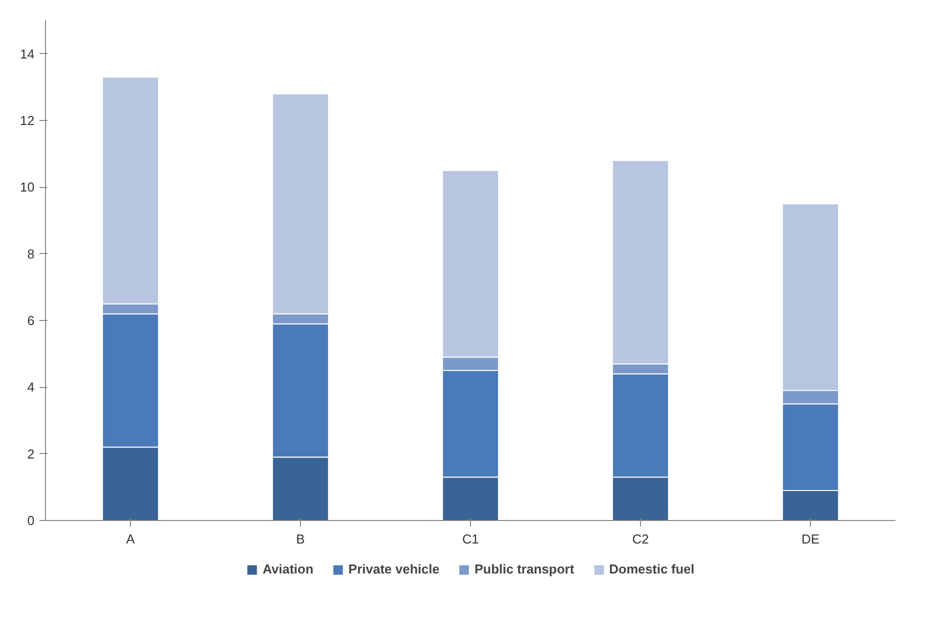 Image resolution: width=942 pixels, height=626 pixels. I want to click on legend-label: Private vehicle, so click(394, 569).